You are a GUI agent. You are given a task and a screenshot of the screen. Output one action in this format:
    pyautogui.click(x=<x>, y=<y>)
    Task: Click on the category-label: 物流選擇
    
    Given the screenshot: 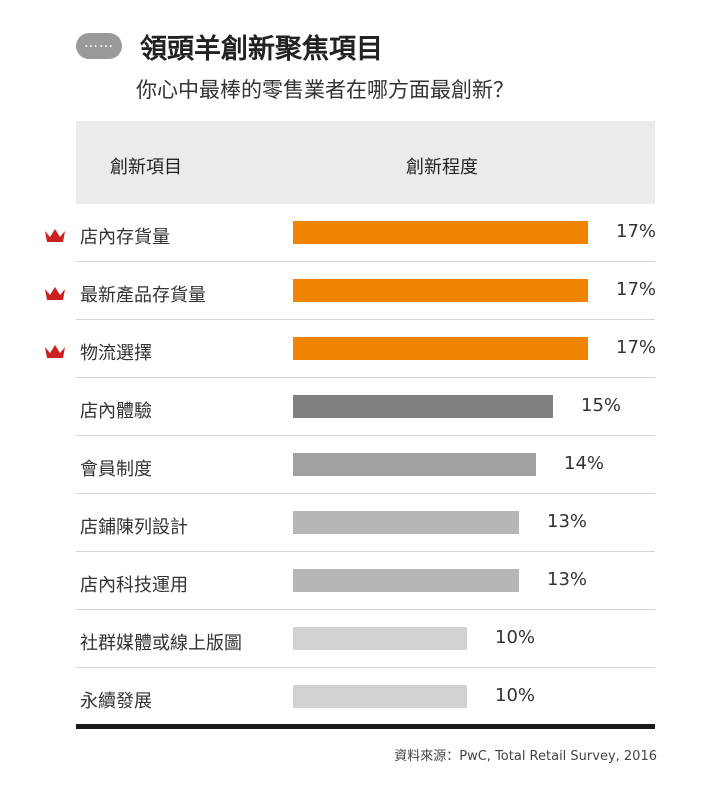 What is the action you would take?
    pyautogui.click(x=116, y=353)
    